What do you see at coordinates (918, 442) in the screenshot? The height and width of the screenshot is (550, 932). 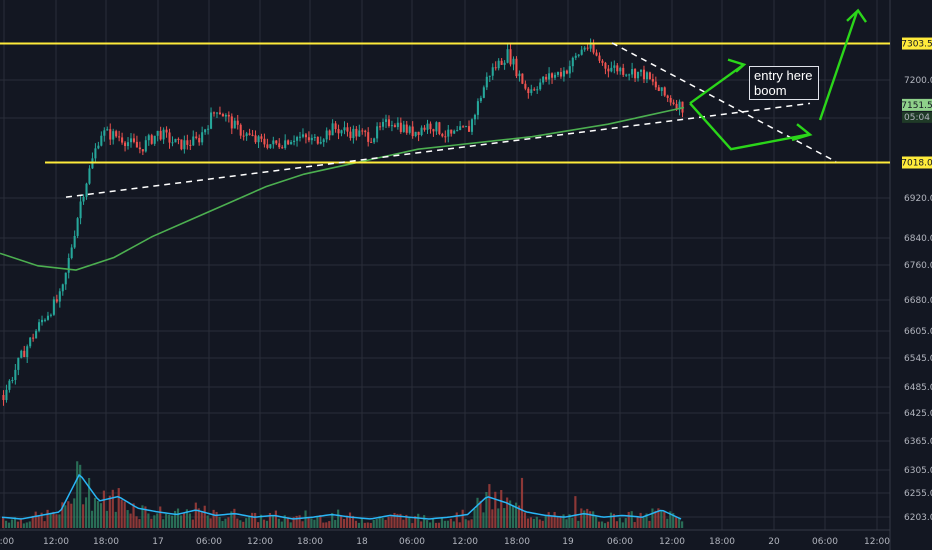 I see `y-tick-label: 6365.0` at bounding box center [918, 442].